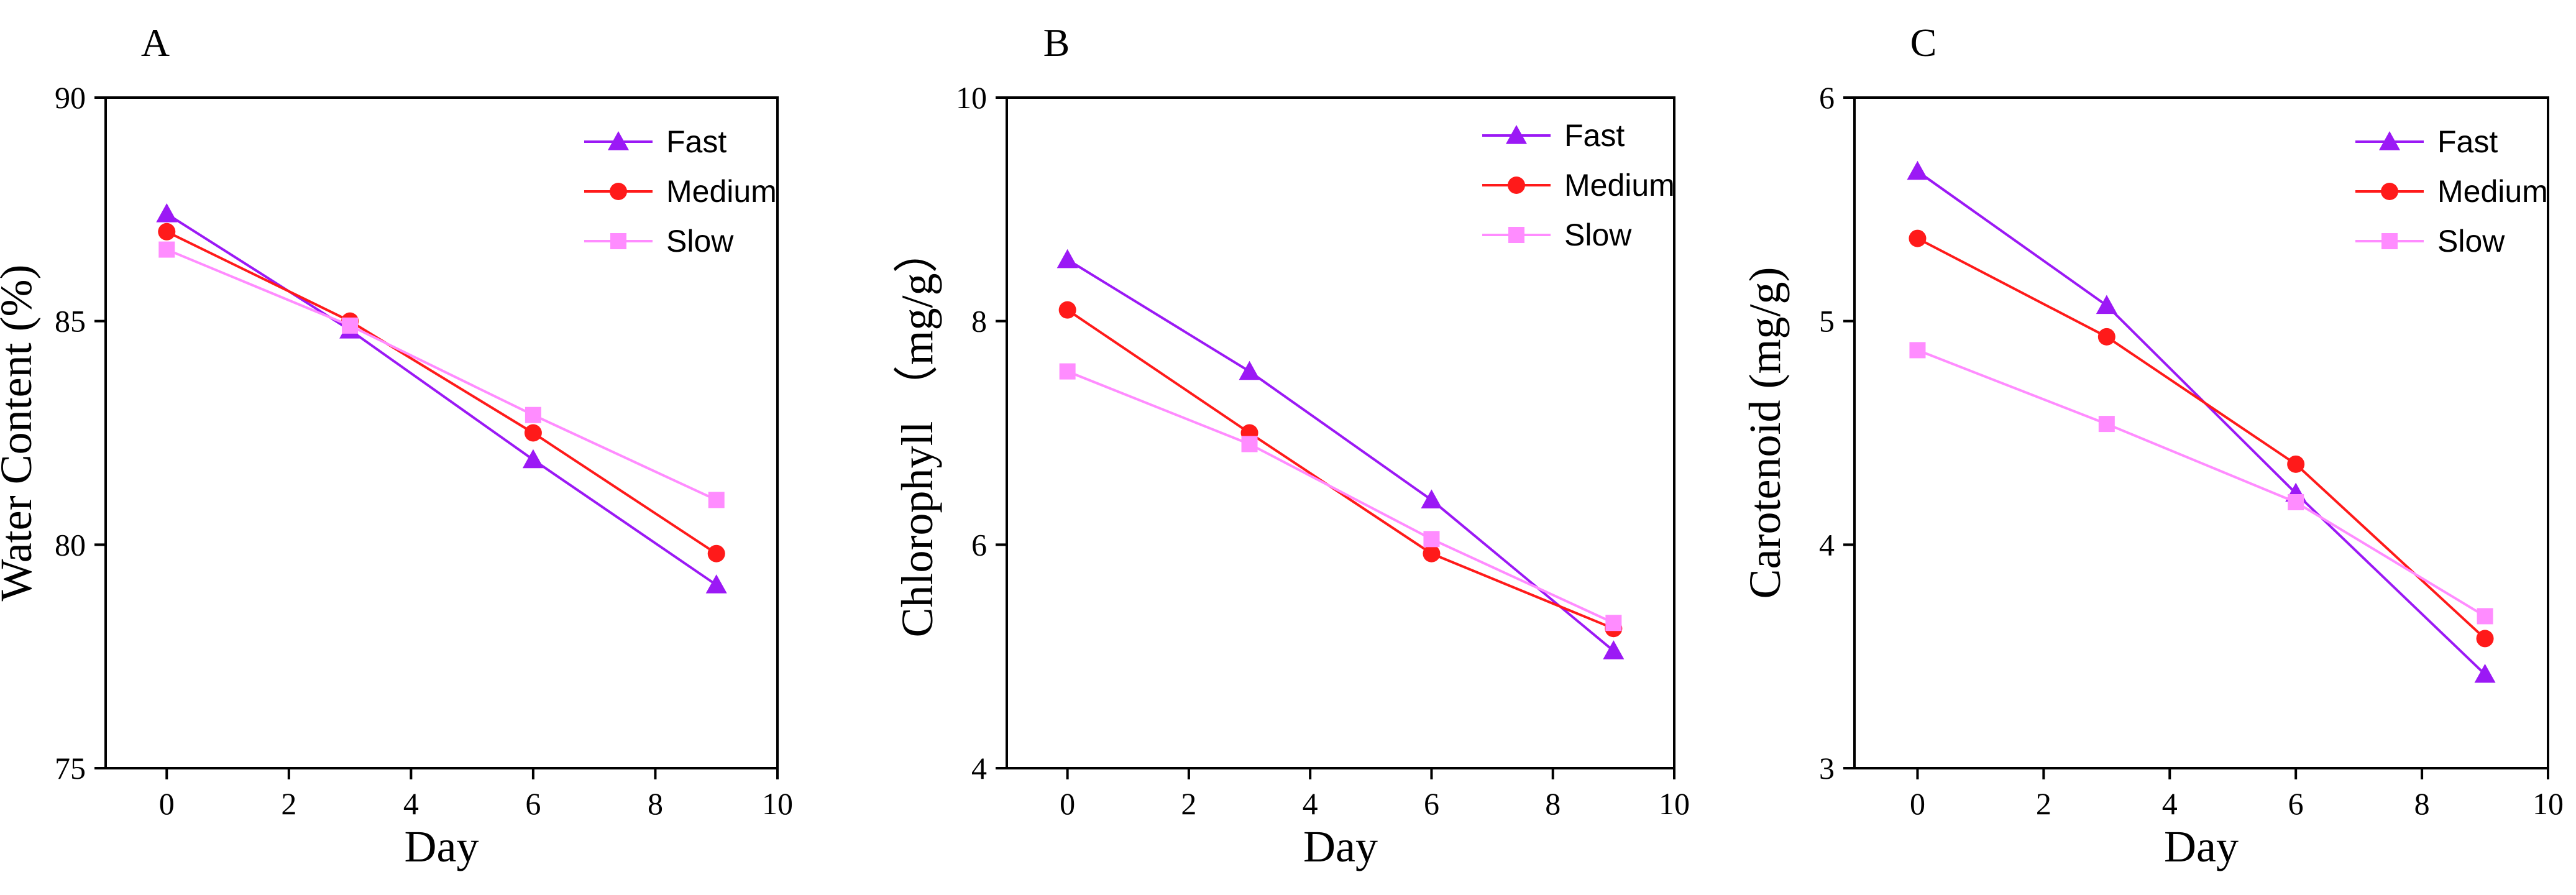 The height and width of the screenshot is (895, 2576). What do you see at coordinates (70, 545) in the screenshot?
I see `y-tick-label: 80` at bounding box center [70, 545].